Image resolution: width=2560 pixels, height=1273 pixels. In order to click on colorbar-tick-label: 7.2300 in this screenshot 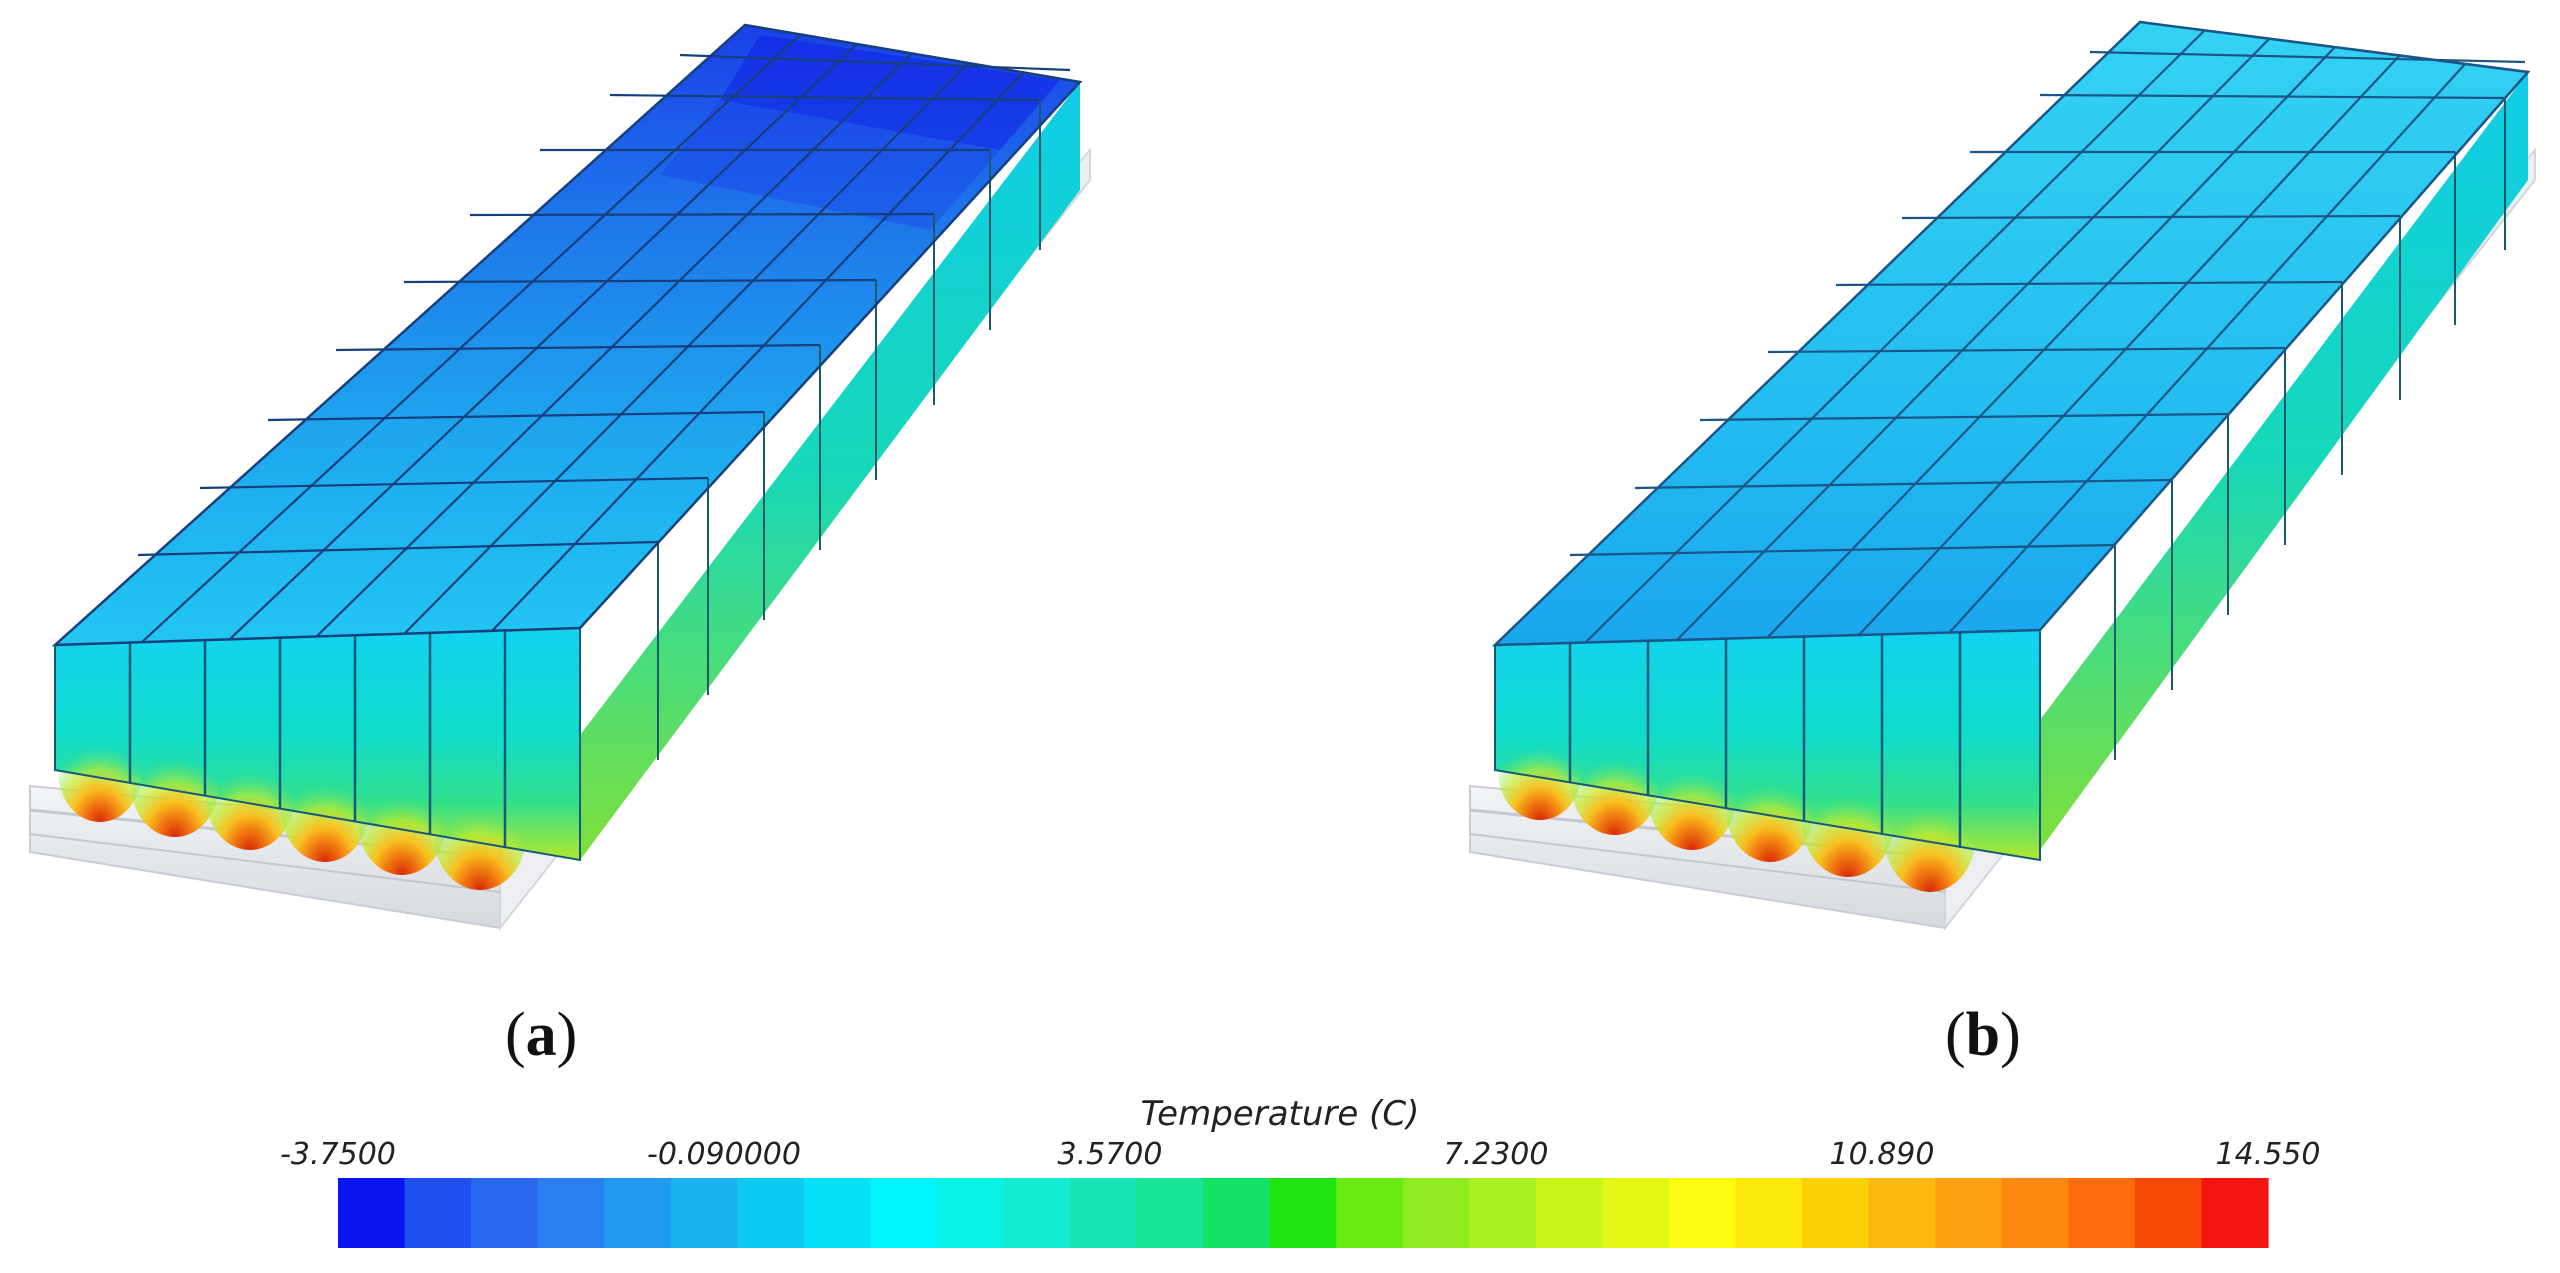, I will do `click(1496, 1154)`.